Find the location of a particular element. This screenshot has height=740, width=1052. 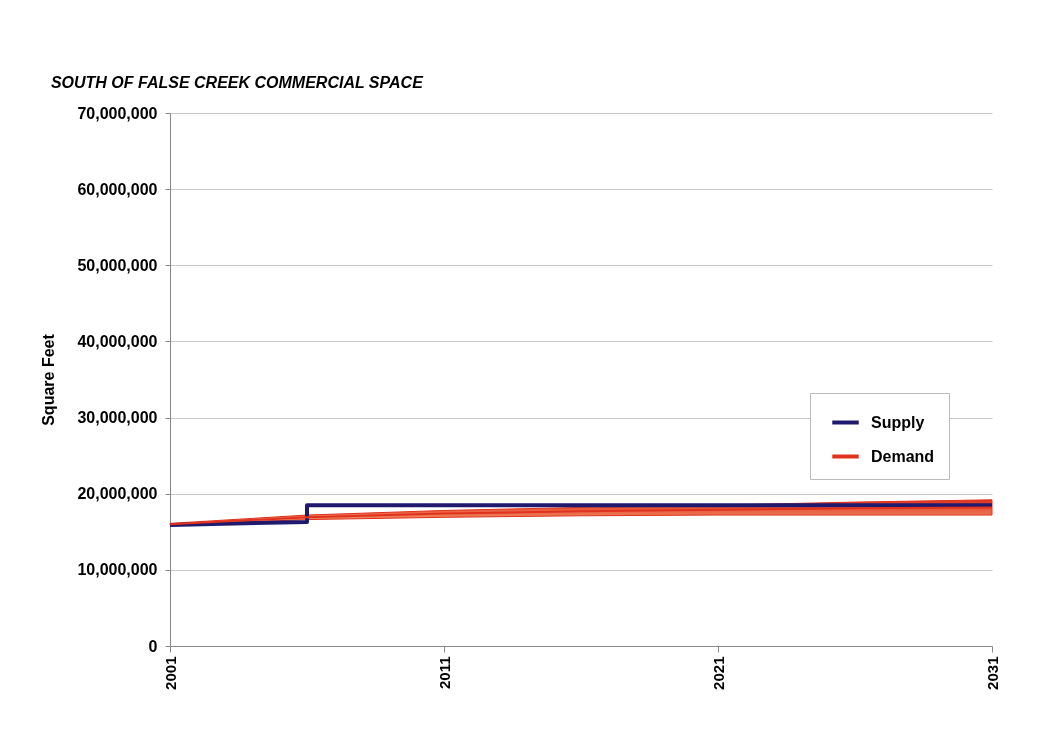

y-tick-label: 20,000,000 is located at coordinates (117, 494).